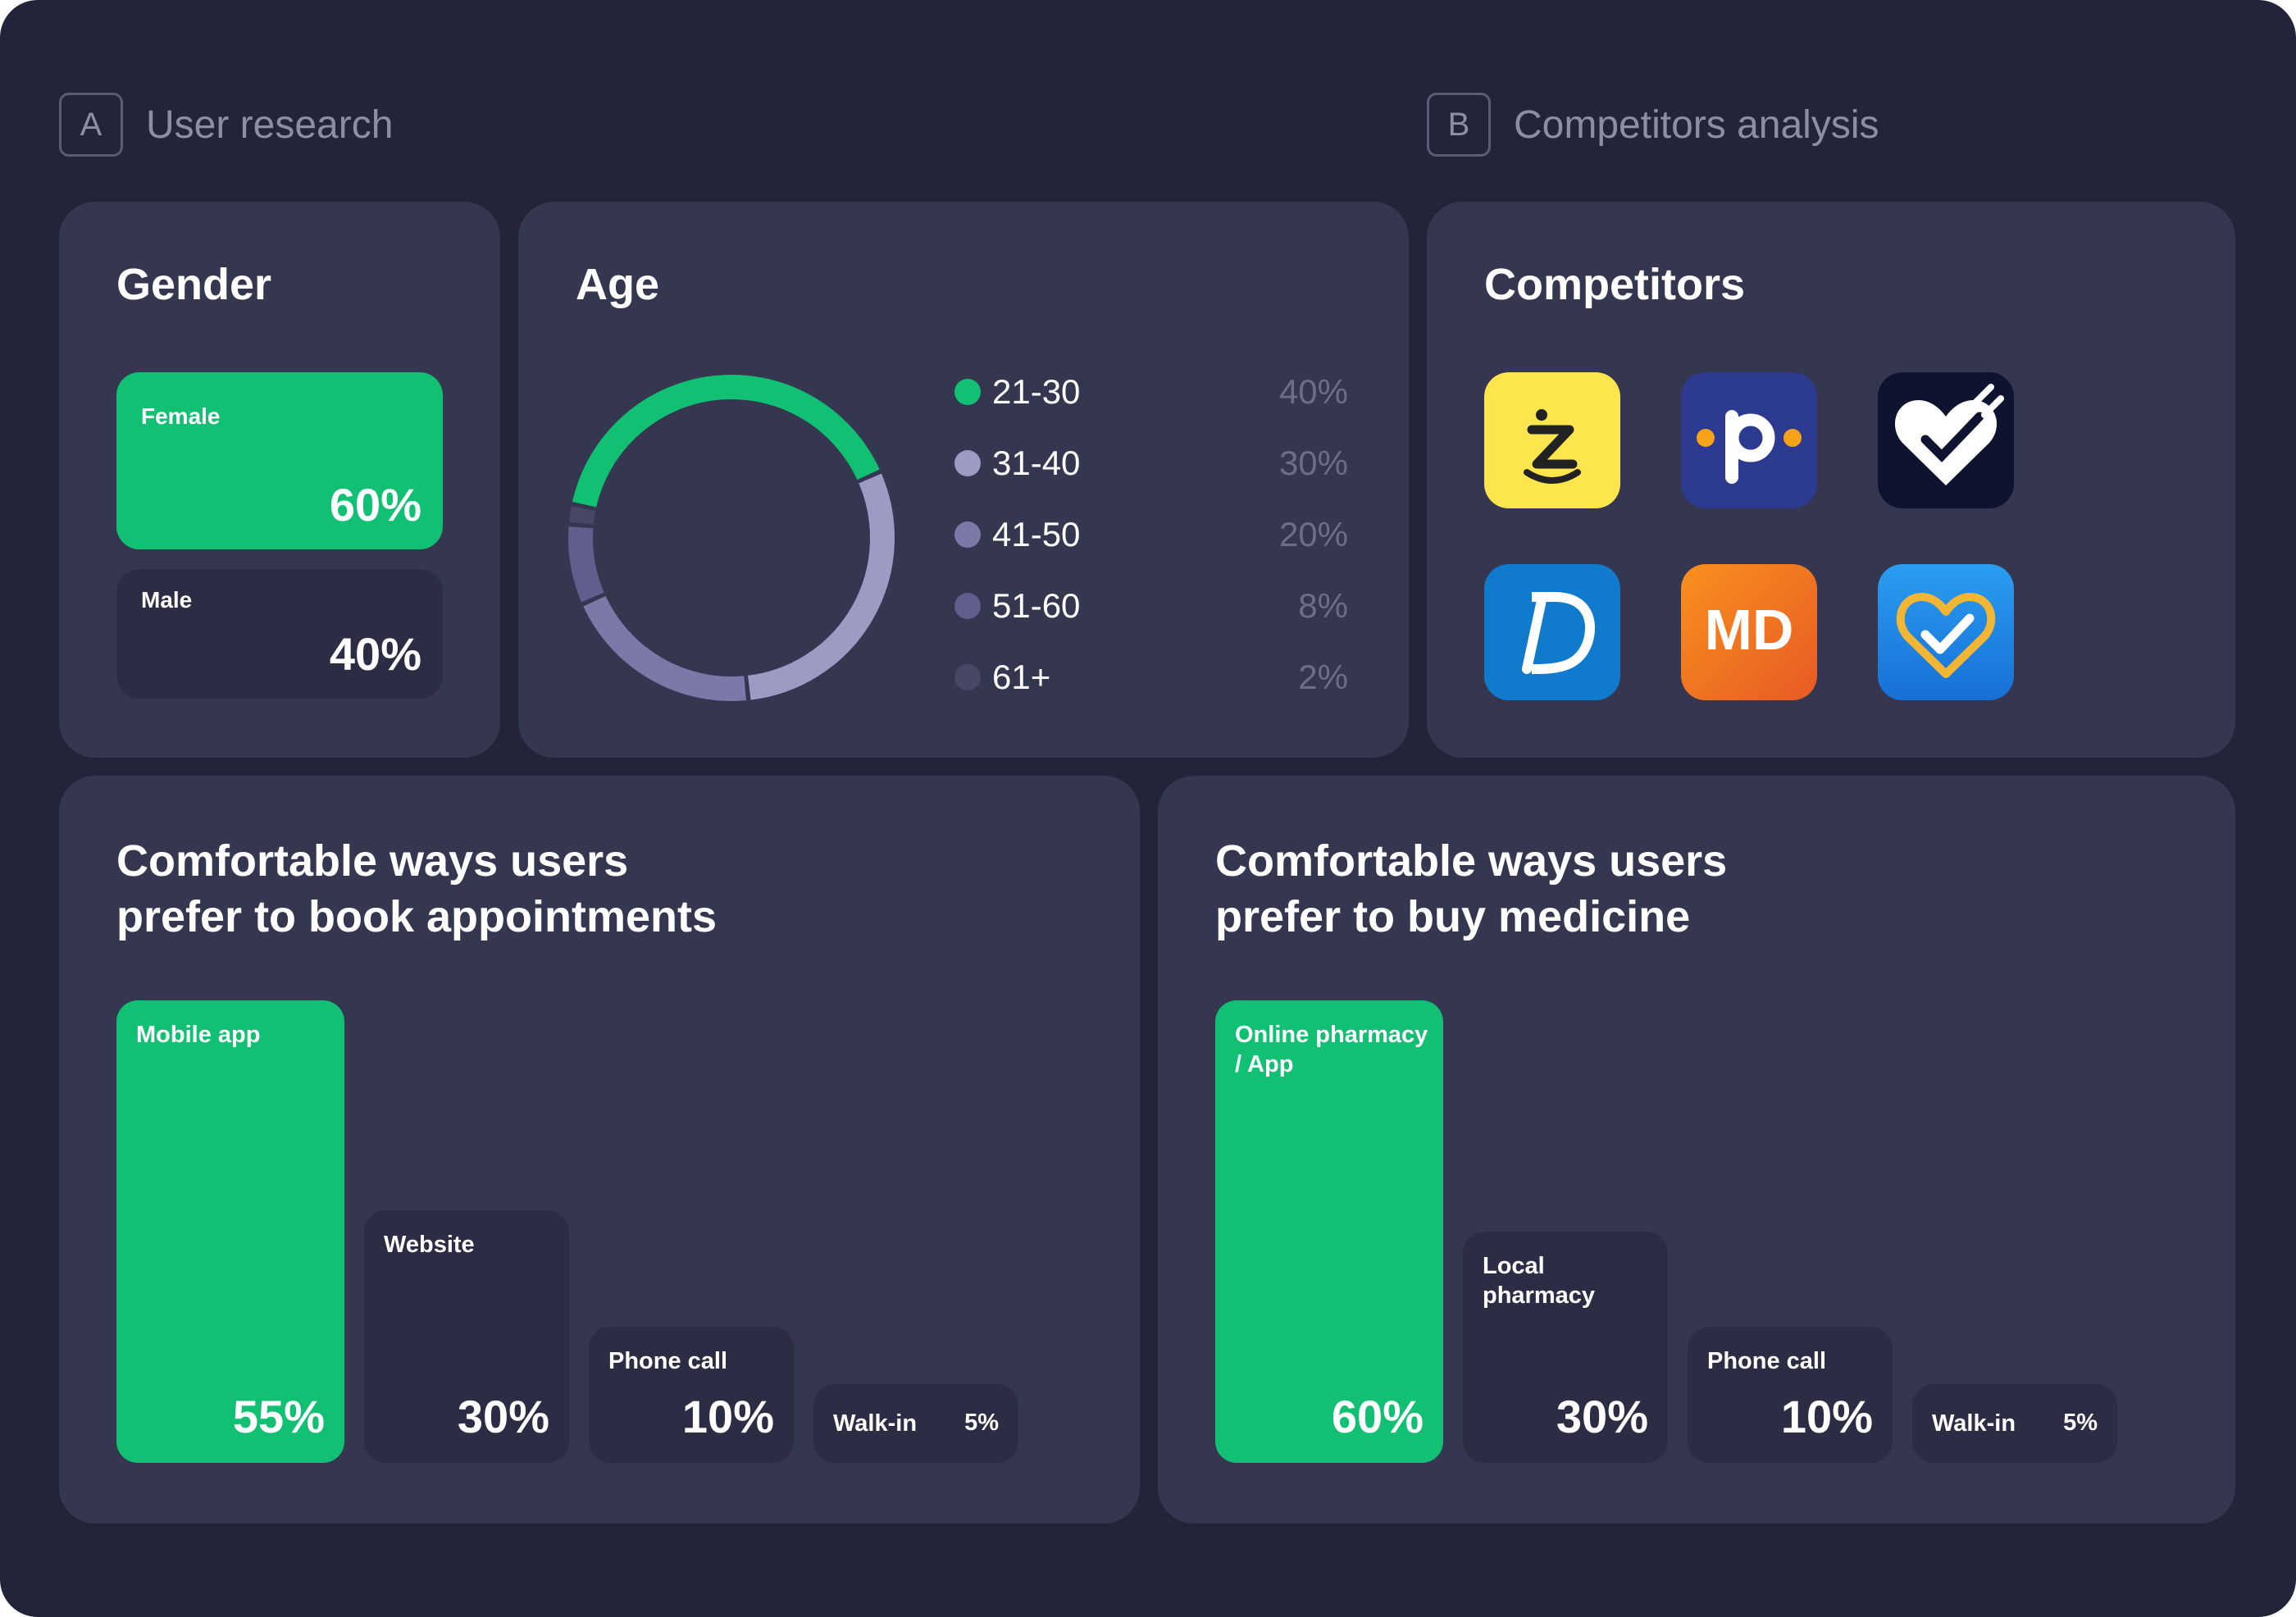 The width and height of the screenshot is (2296, 1617). I want to click on section-header-competitors-analysis: B Competitors analysis, so click(1653, 124).